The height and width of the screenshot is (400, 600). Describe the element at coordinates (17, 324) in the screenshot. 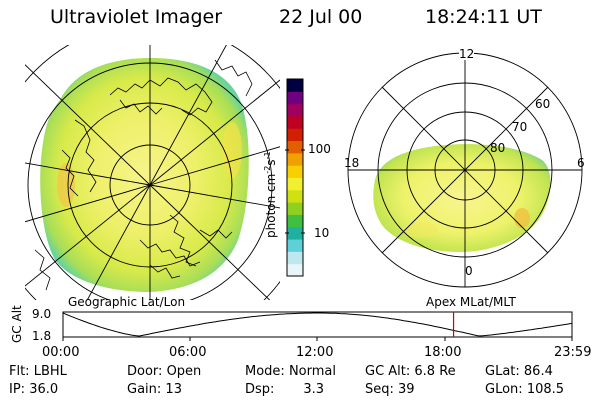

I see `altitude-ylabel: GC Alt` at that location.